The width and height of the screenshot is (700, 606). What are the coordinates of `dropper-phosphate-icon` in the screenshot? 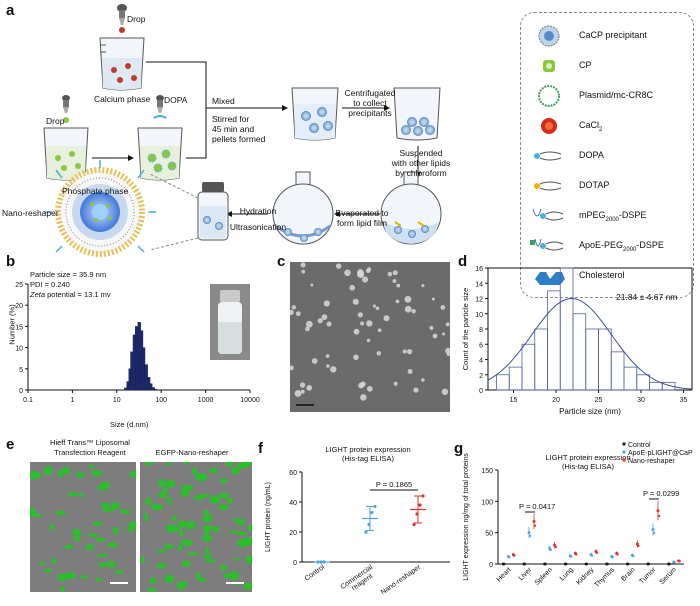 It's located at (66, 109).